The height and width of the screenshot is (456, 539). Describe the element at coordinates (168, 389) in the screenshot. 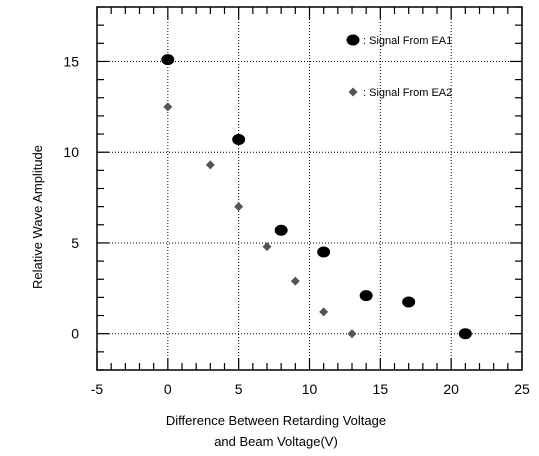

I see `x-tick-label: 0` at that location.